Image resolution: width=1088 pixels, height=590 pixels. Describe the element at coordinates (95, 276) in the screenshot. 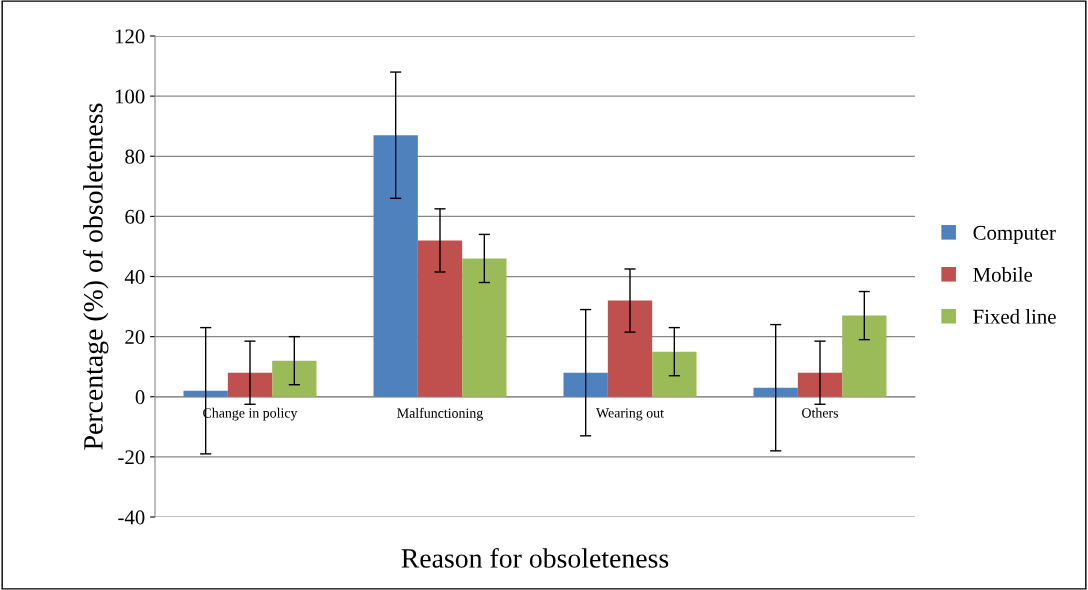

I see `y-axis-title: Percentage (%) of obsoleteness` at that location.